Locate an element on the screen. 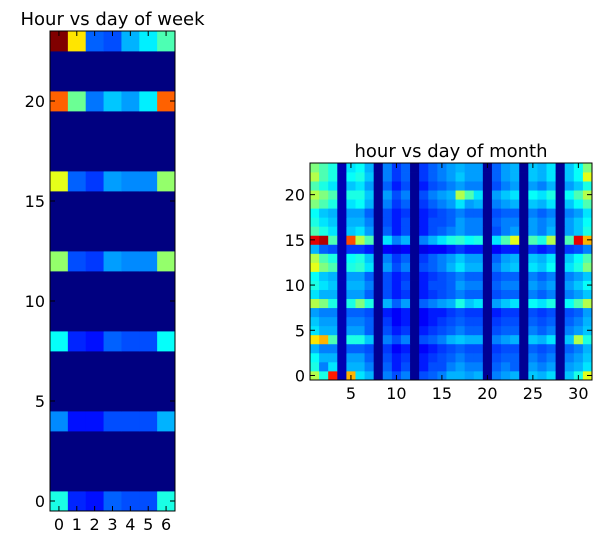 This screenshot has width=601, height=545. x-tick-label-month: 5 is located at coordinates (351, 393).